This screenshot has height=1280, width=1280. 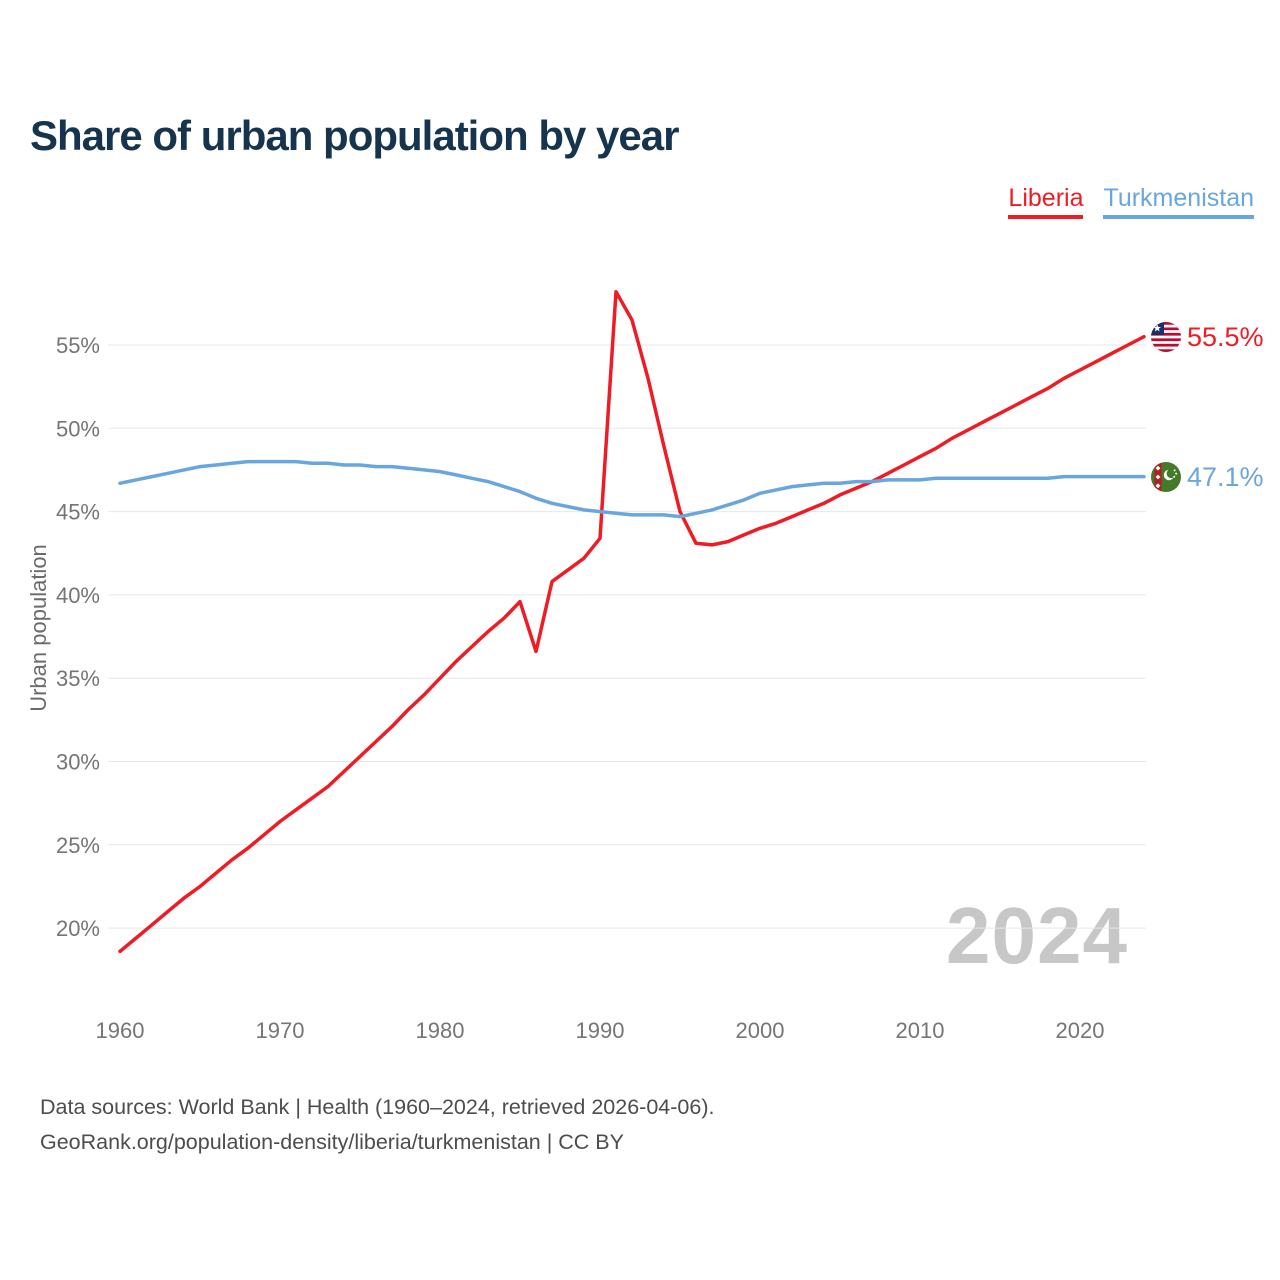 I want to click on legend-item-turkmenistan: Turkmenistan, so click(x=1178, y=201).